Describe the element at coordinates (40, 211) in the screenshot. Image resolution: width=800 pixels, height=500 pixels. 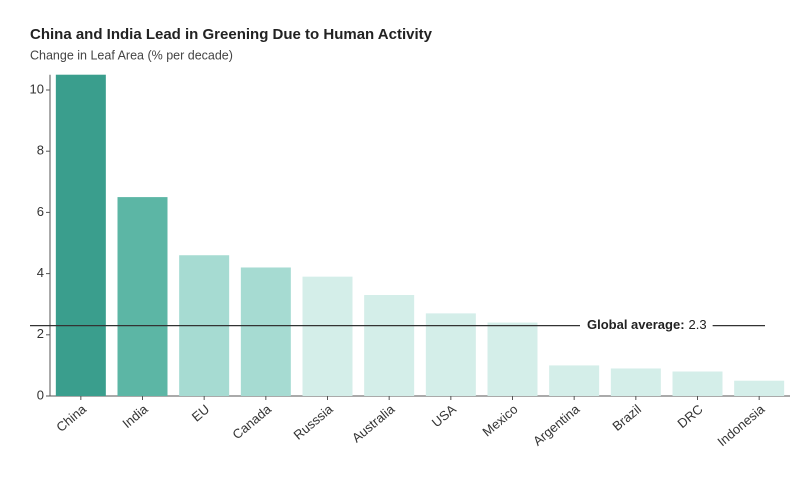
I see `y-tick-label: 6` at that location.